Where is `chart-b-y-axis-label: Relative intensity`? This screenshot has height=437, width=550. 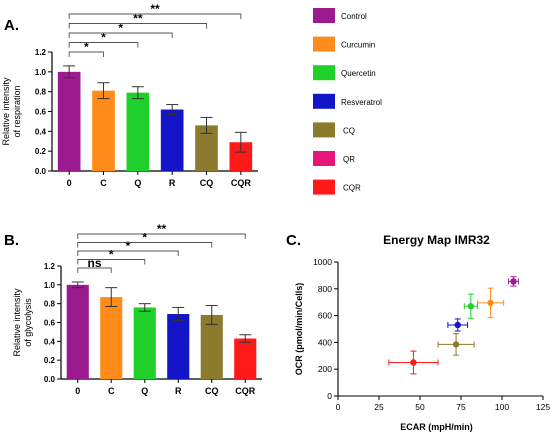
chart-b-y-axis-label: Relative intensity is located at coordinates (17, 322).